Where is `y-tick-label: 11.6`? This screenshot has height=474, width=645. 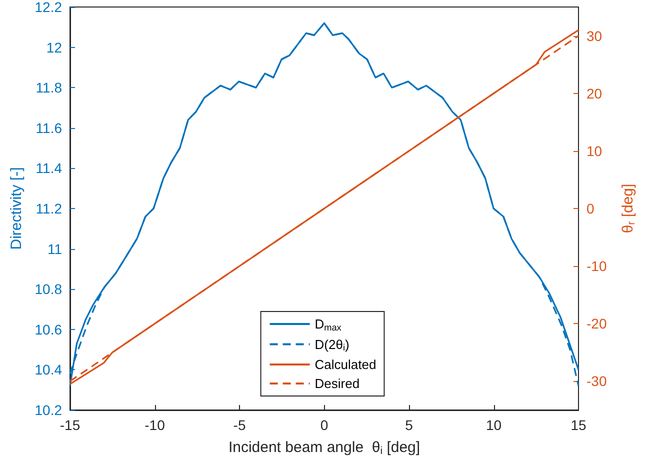 y-tick-label: 11.6 is located at coordinates (49, 128).